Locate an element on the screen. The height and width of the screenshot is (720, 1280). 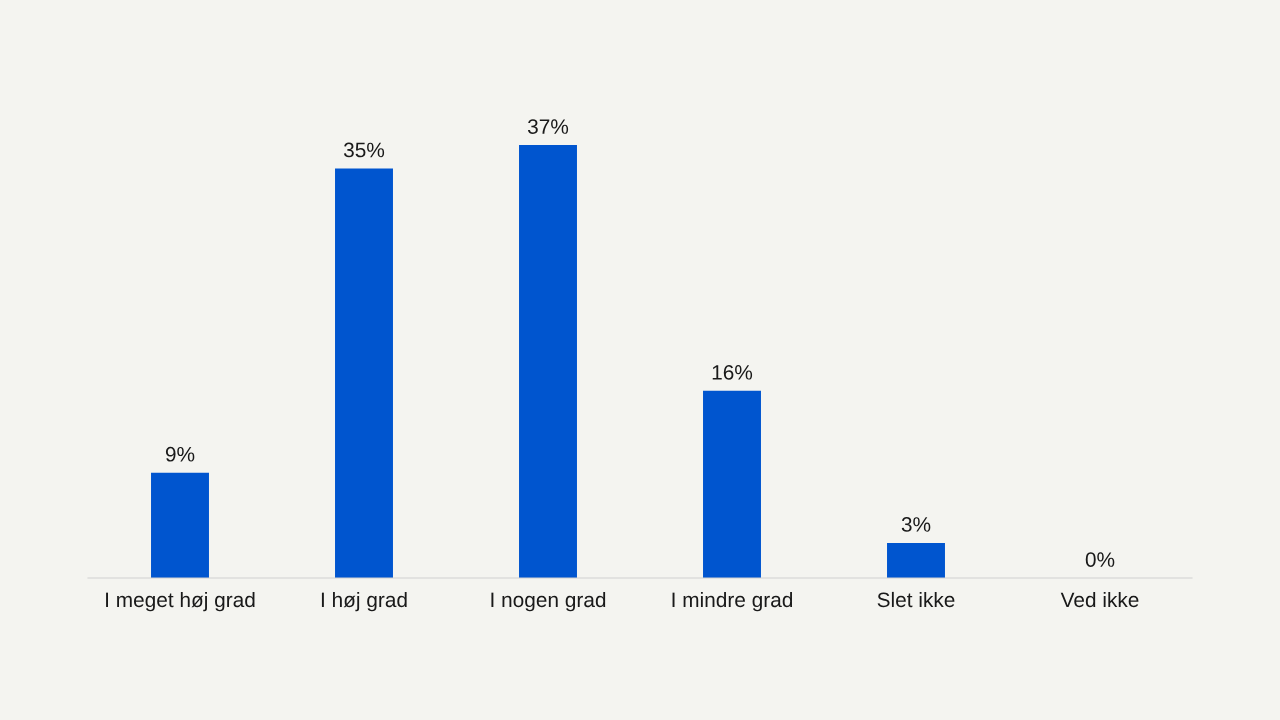
x-tick-label: I høj grad is located at coordinates (364, 601).